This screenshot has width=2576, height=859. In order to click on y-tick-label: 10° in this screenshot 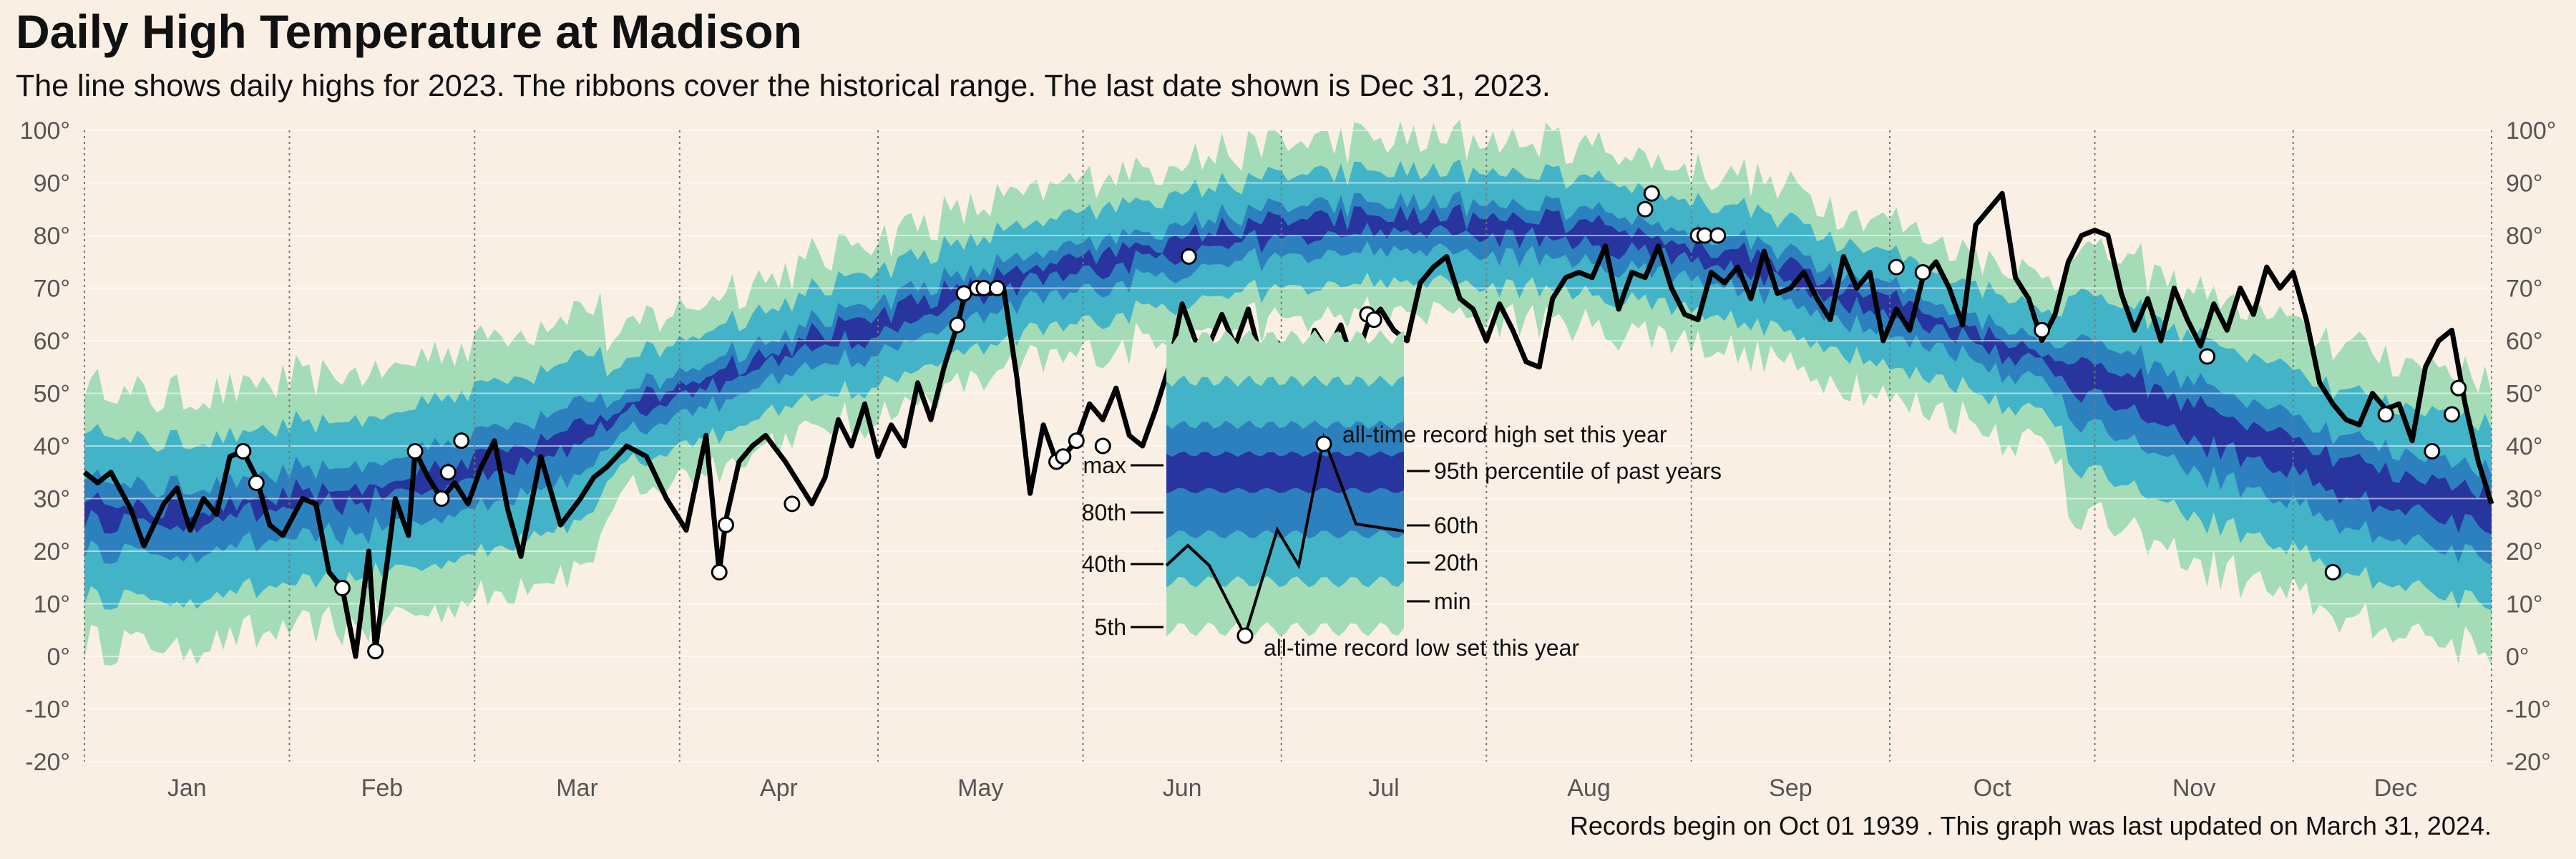, I will do `click(52, 604)`.